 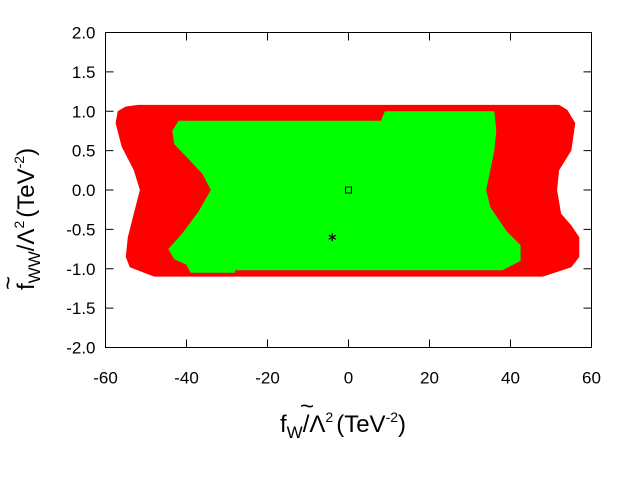 I want to click on y-axis-label-unit-sup: -2, so click(x=19, y=162).